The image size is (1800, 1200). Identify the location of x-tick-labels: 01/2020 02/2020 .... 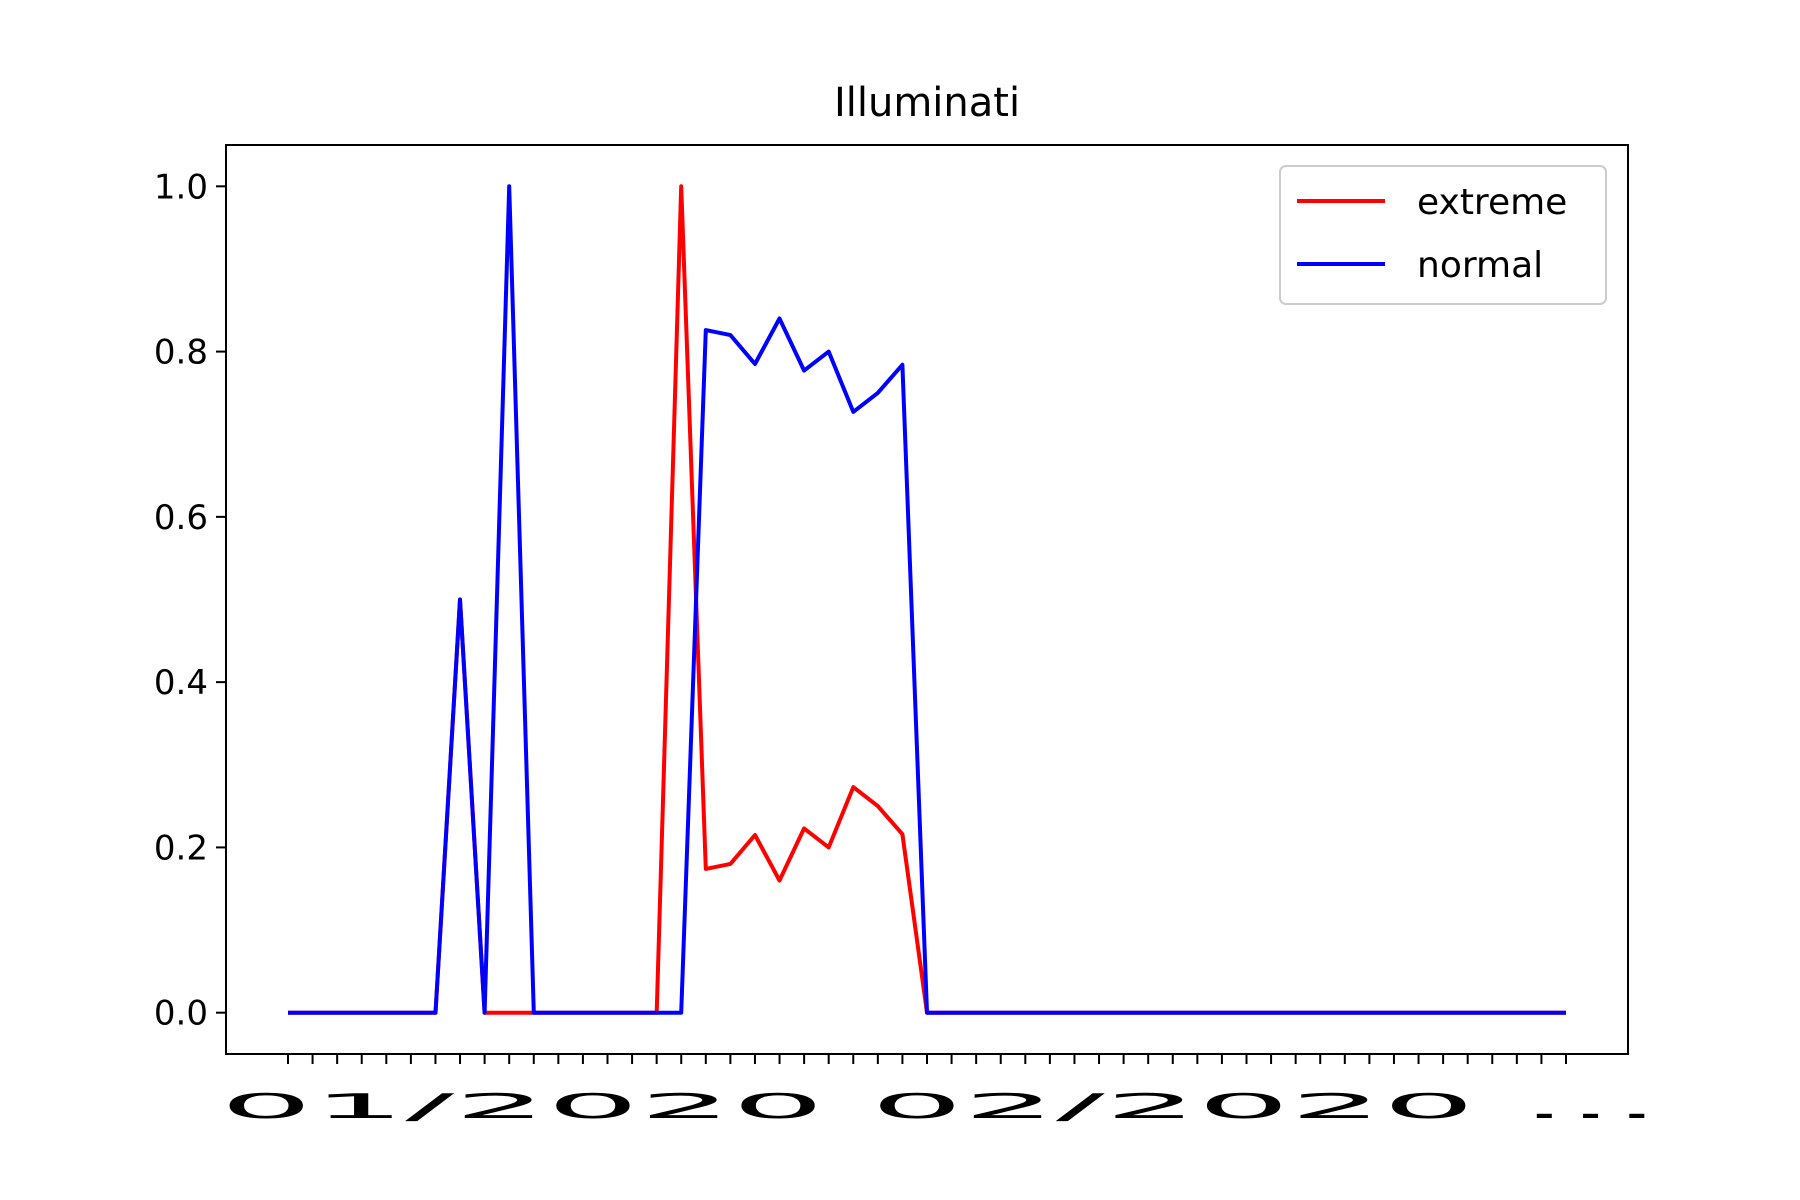
(940, 1107).